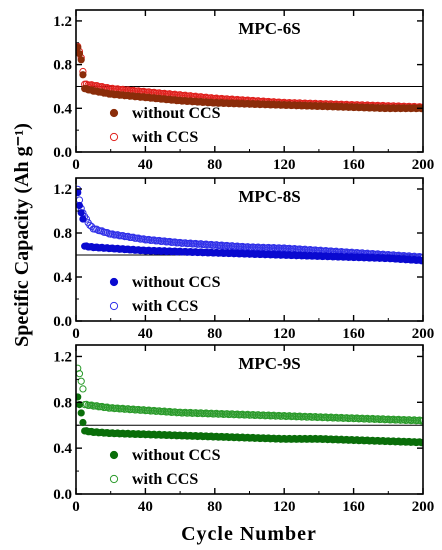 Image resolution: width=442 pixels, height=550 pixels. What do you see at coordinates (269, 363) in the screenshot?
I see `panel-title: MPC-9S` at bounding box center [269, 363].